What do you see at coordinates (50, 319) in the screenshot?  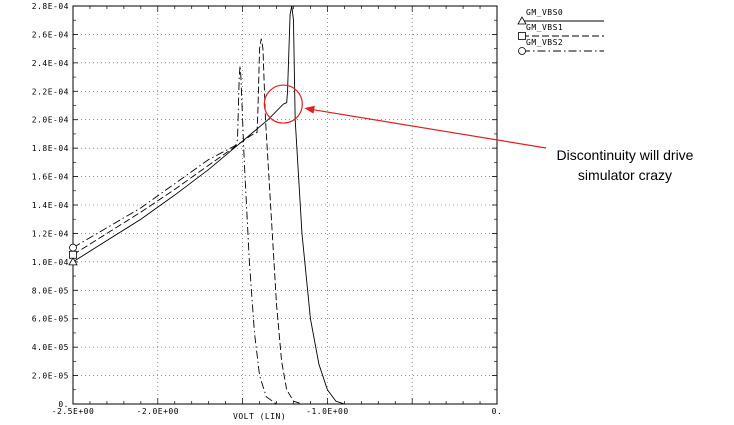 I see `y-tick-label: 6.0E-05` at bounding box center [50, 319].